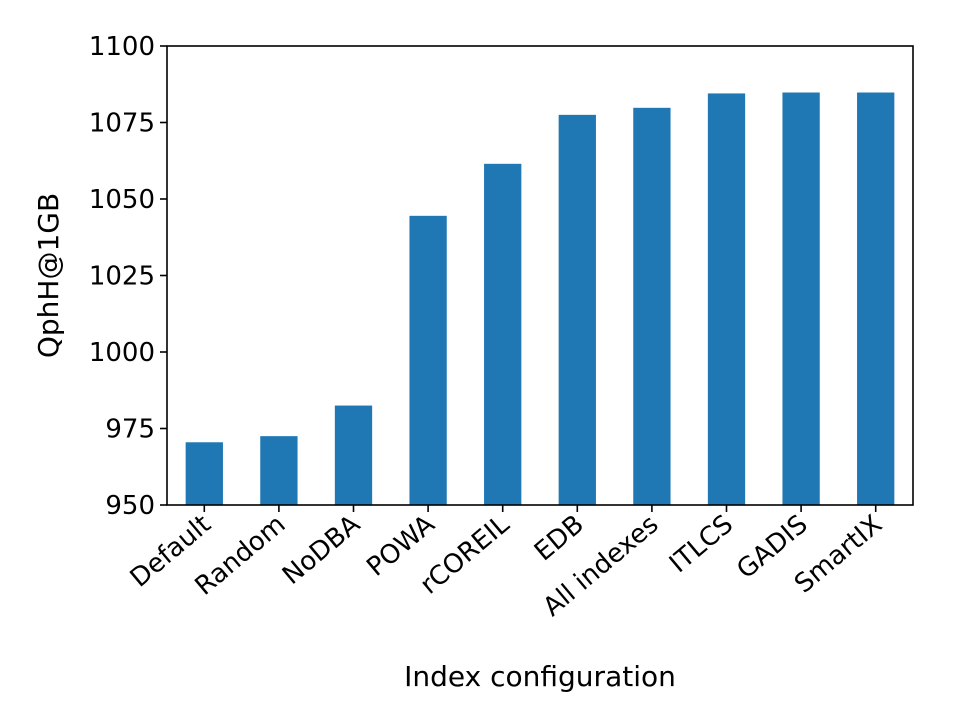 This screenshot has height=726, width=968. What do you see at coordinates (726, 299) in the screenshot?
I see `bar-itlcs` at bounding box center [726, 299].